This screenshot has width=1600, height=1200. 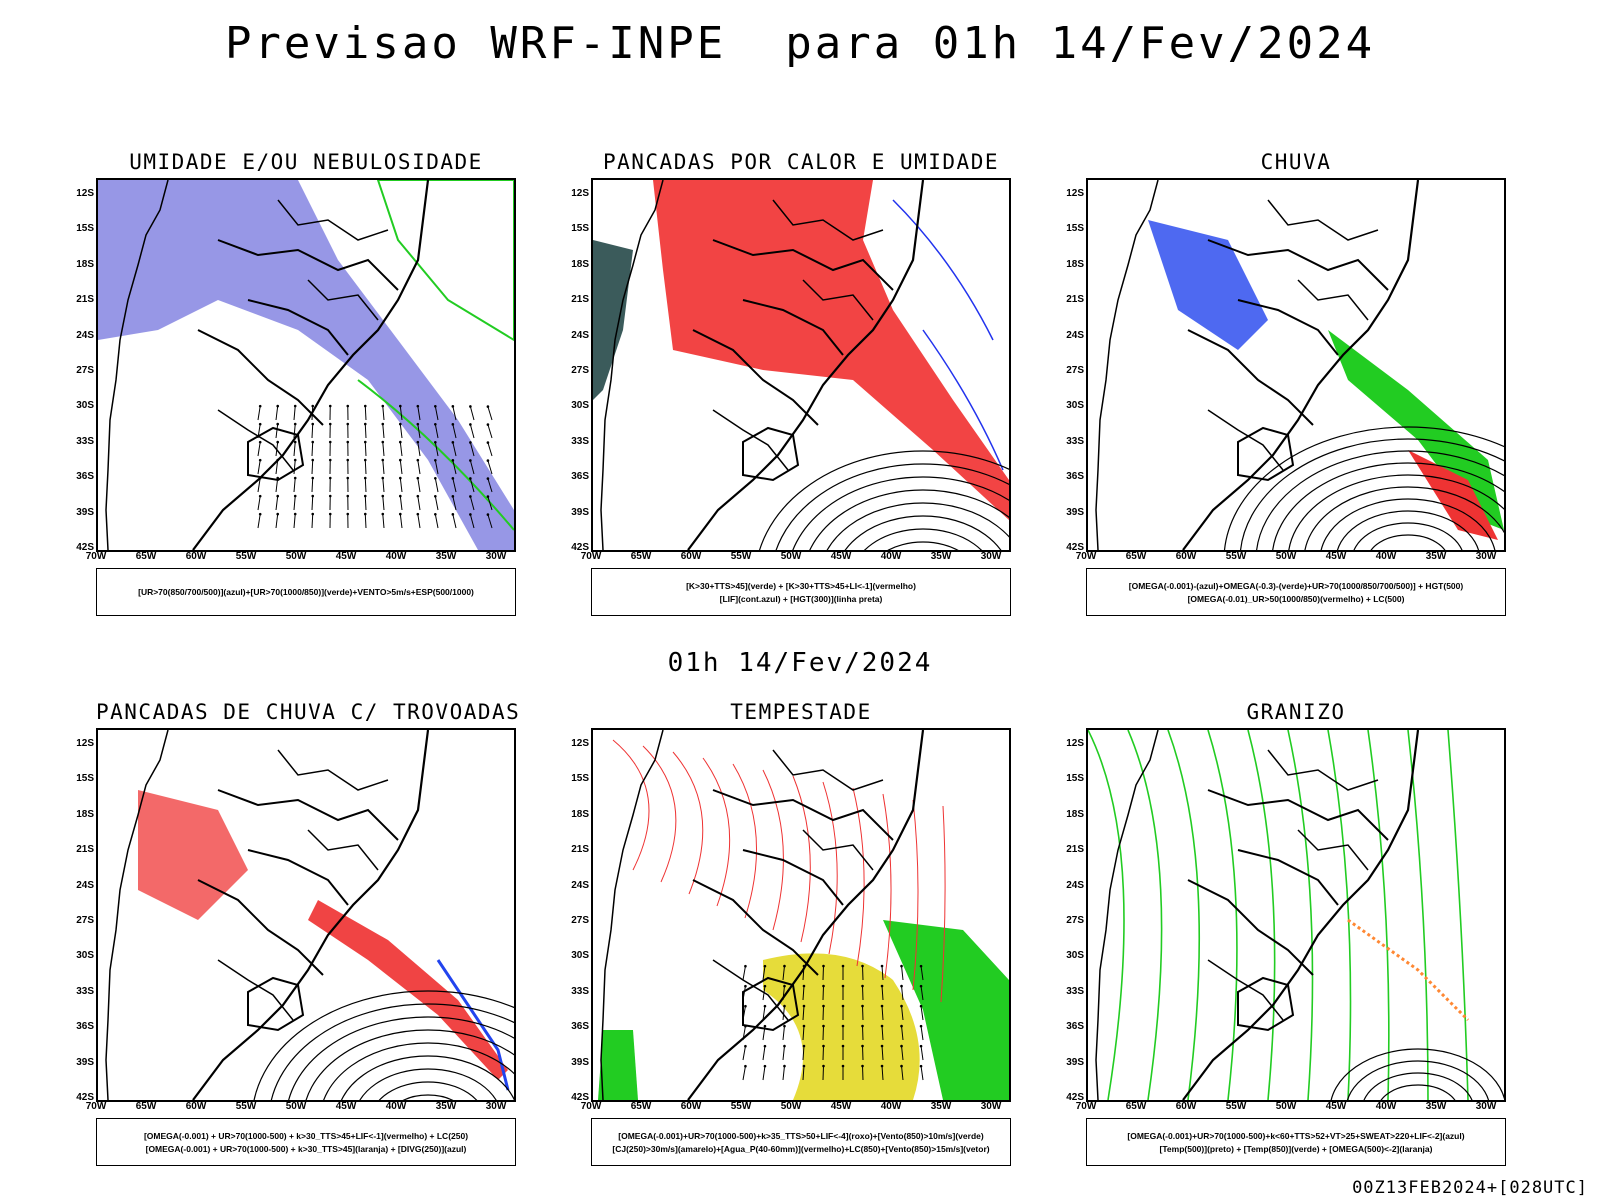 I want to click on storm-area-red, so click(x=408, y=990).